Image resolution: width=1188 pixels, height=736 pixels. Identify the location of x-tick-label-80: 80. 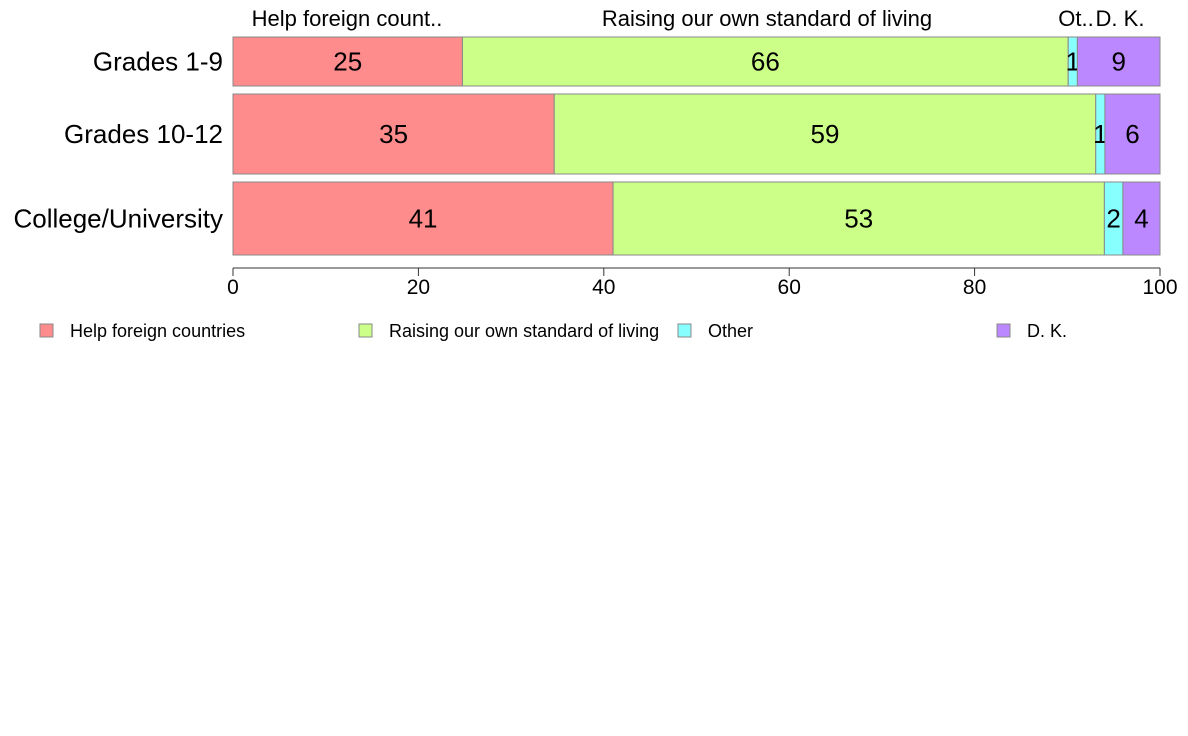
(974, 287).